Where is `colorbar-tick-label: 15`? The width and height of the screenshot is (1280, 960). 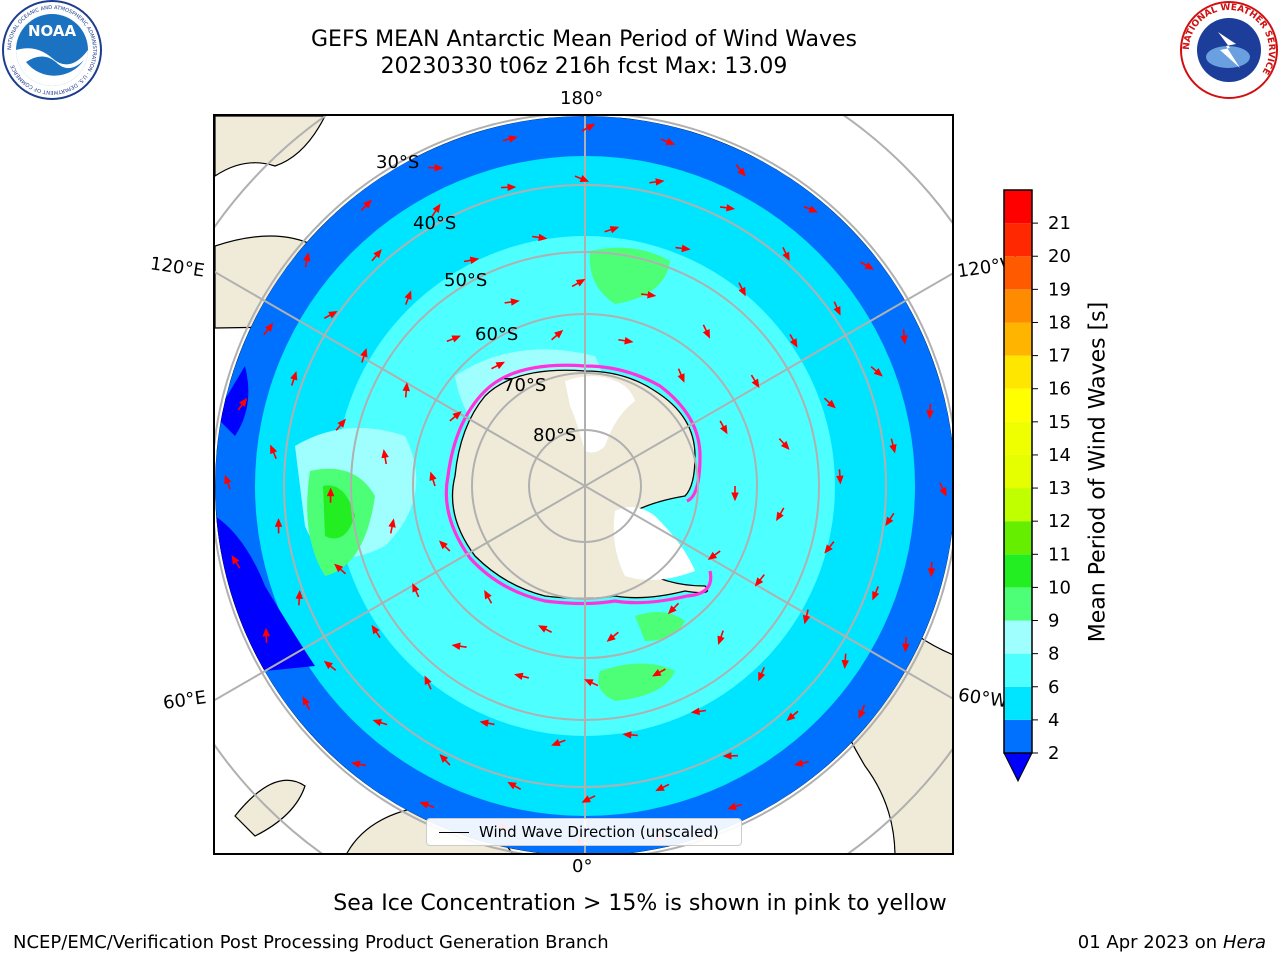
colorbar-tick-label: 15 is located at coordinates (1059, 422).